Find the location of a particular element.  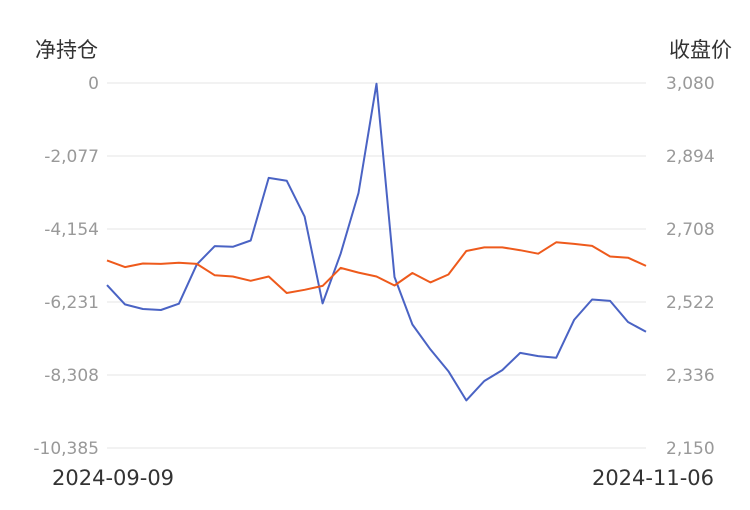

right-tick-label: 2,336 is located at coordinates (690, 376).